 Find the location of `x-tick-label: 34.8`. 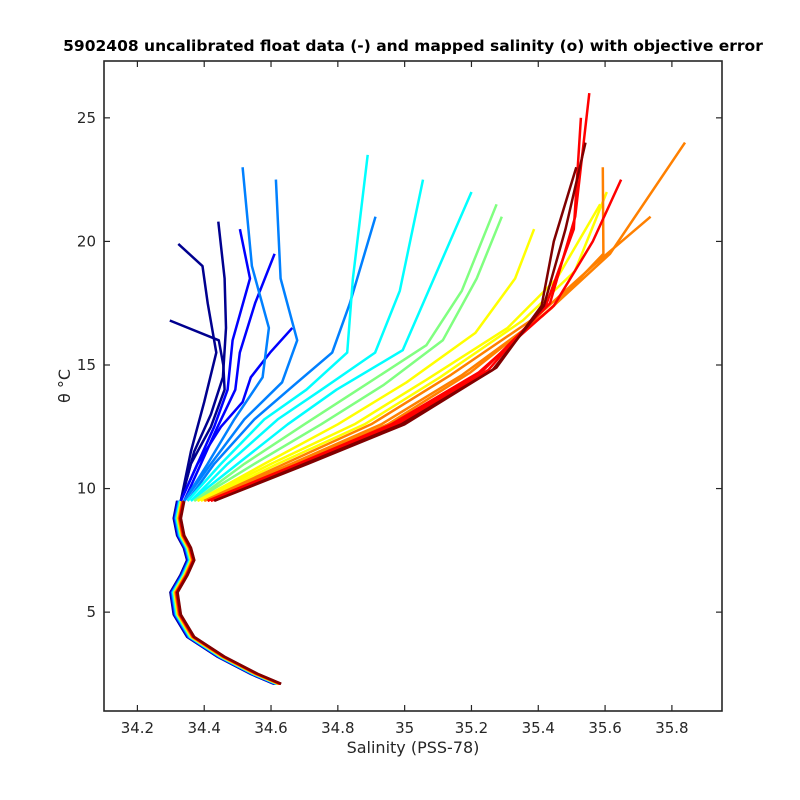

x-tick-label: 34.8 is located at coordinates (337, 728).